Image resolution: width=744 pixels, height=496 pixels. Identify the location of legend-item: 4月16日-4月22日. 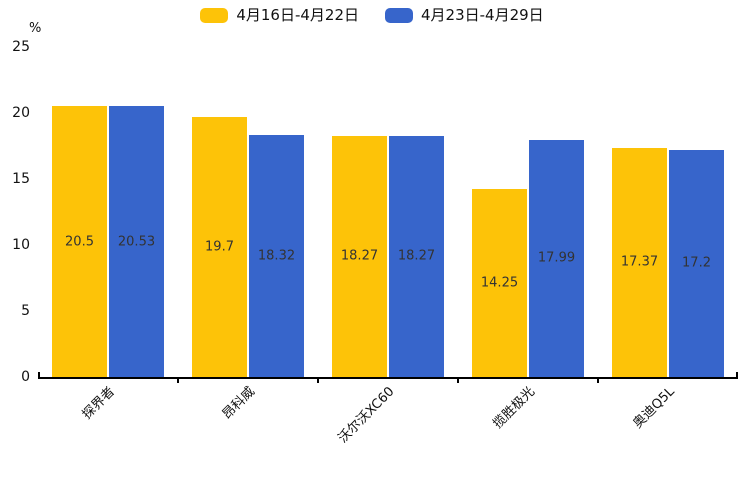
(279, 15).